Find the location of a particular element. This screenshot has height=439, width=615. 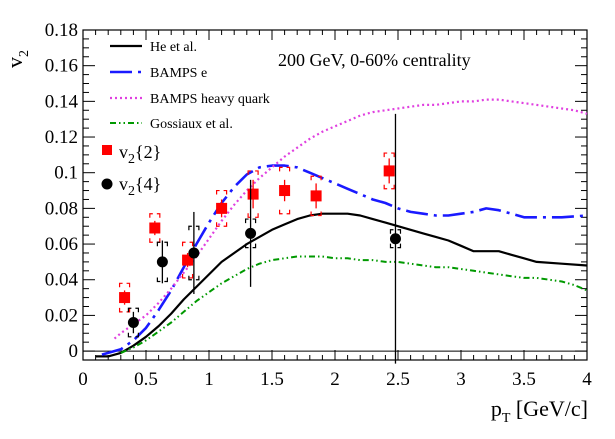

legend-label-v2-4-sub: 2 is located at coordinates (131, 191).